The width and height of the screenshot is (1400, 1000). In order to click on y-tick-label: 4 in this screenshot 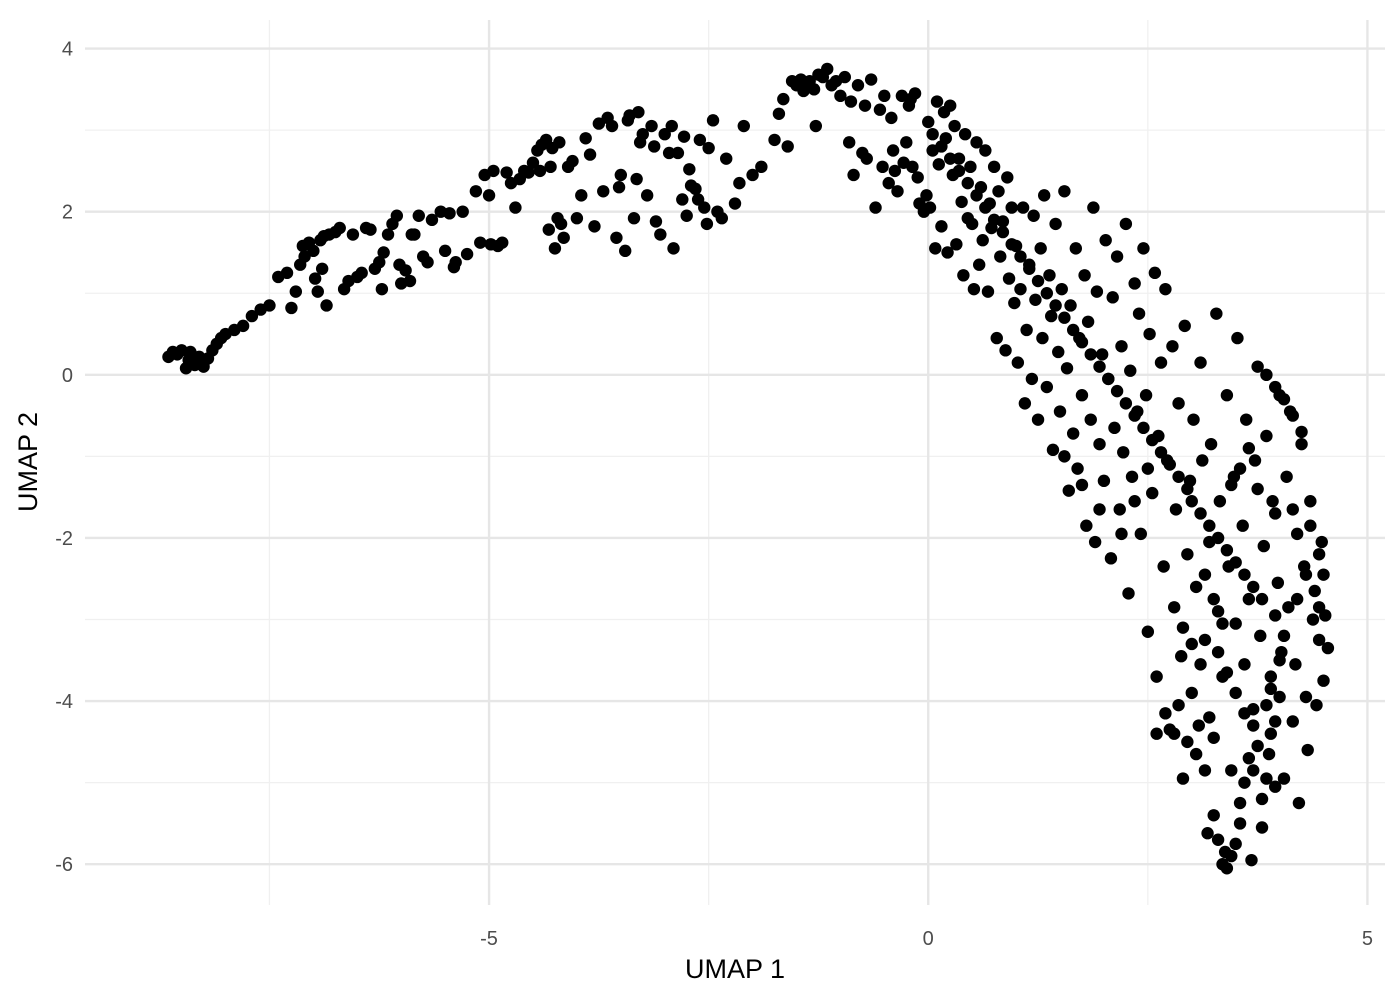, I will do `click(67, 50)`.